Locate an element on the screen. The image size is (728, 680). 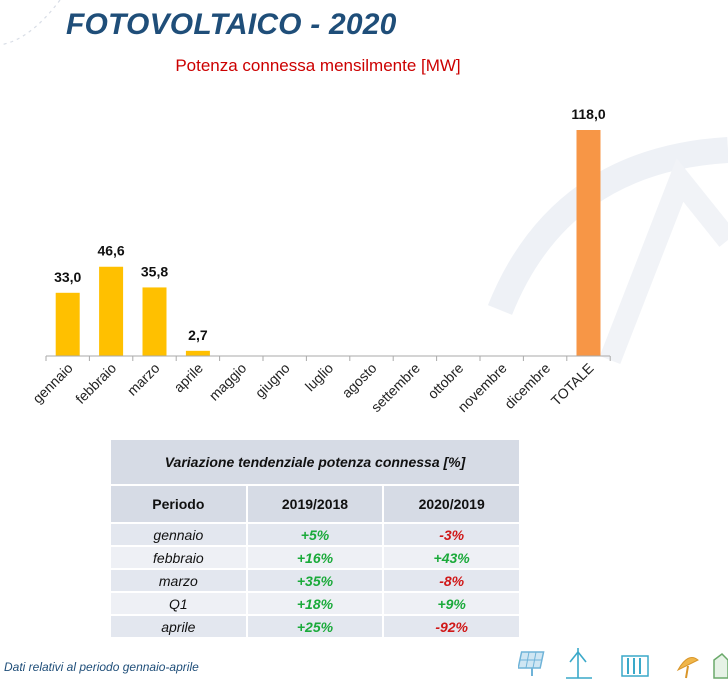
category-label-dicembre: dicembre is located at coordinates (527, 386).